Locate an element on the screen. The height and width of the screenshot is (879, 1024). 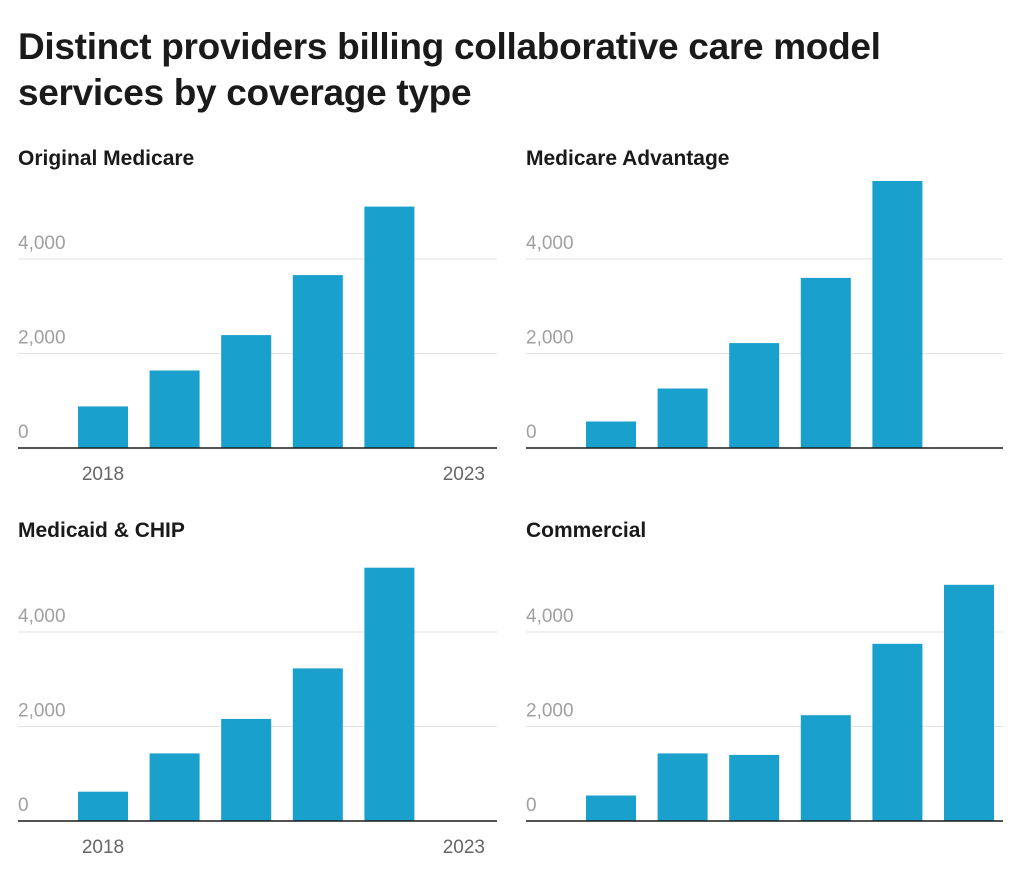
panel-title: Commercial is located at coordinates (586, 530).